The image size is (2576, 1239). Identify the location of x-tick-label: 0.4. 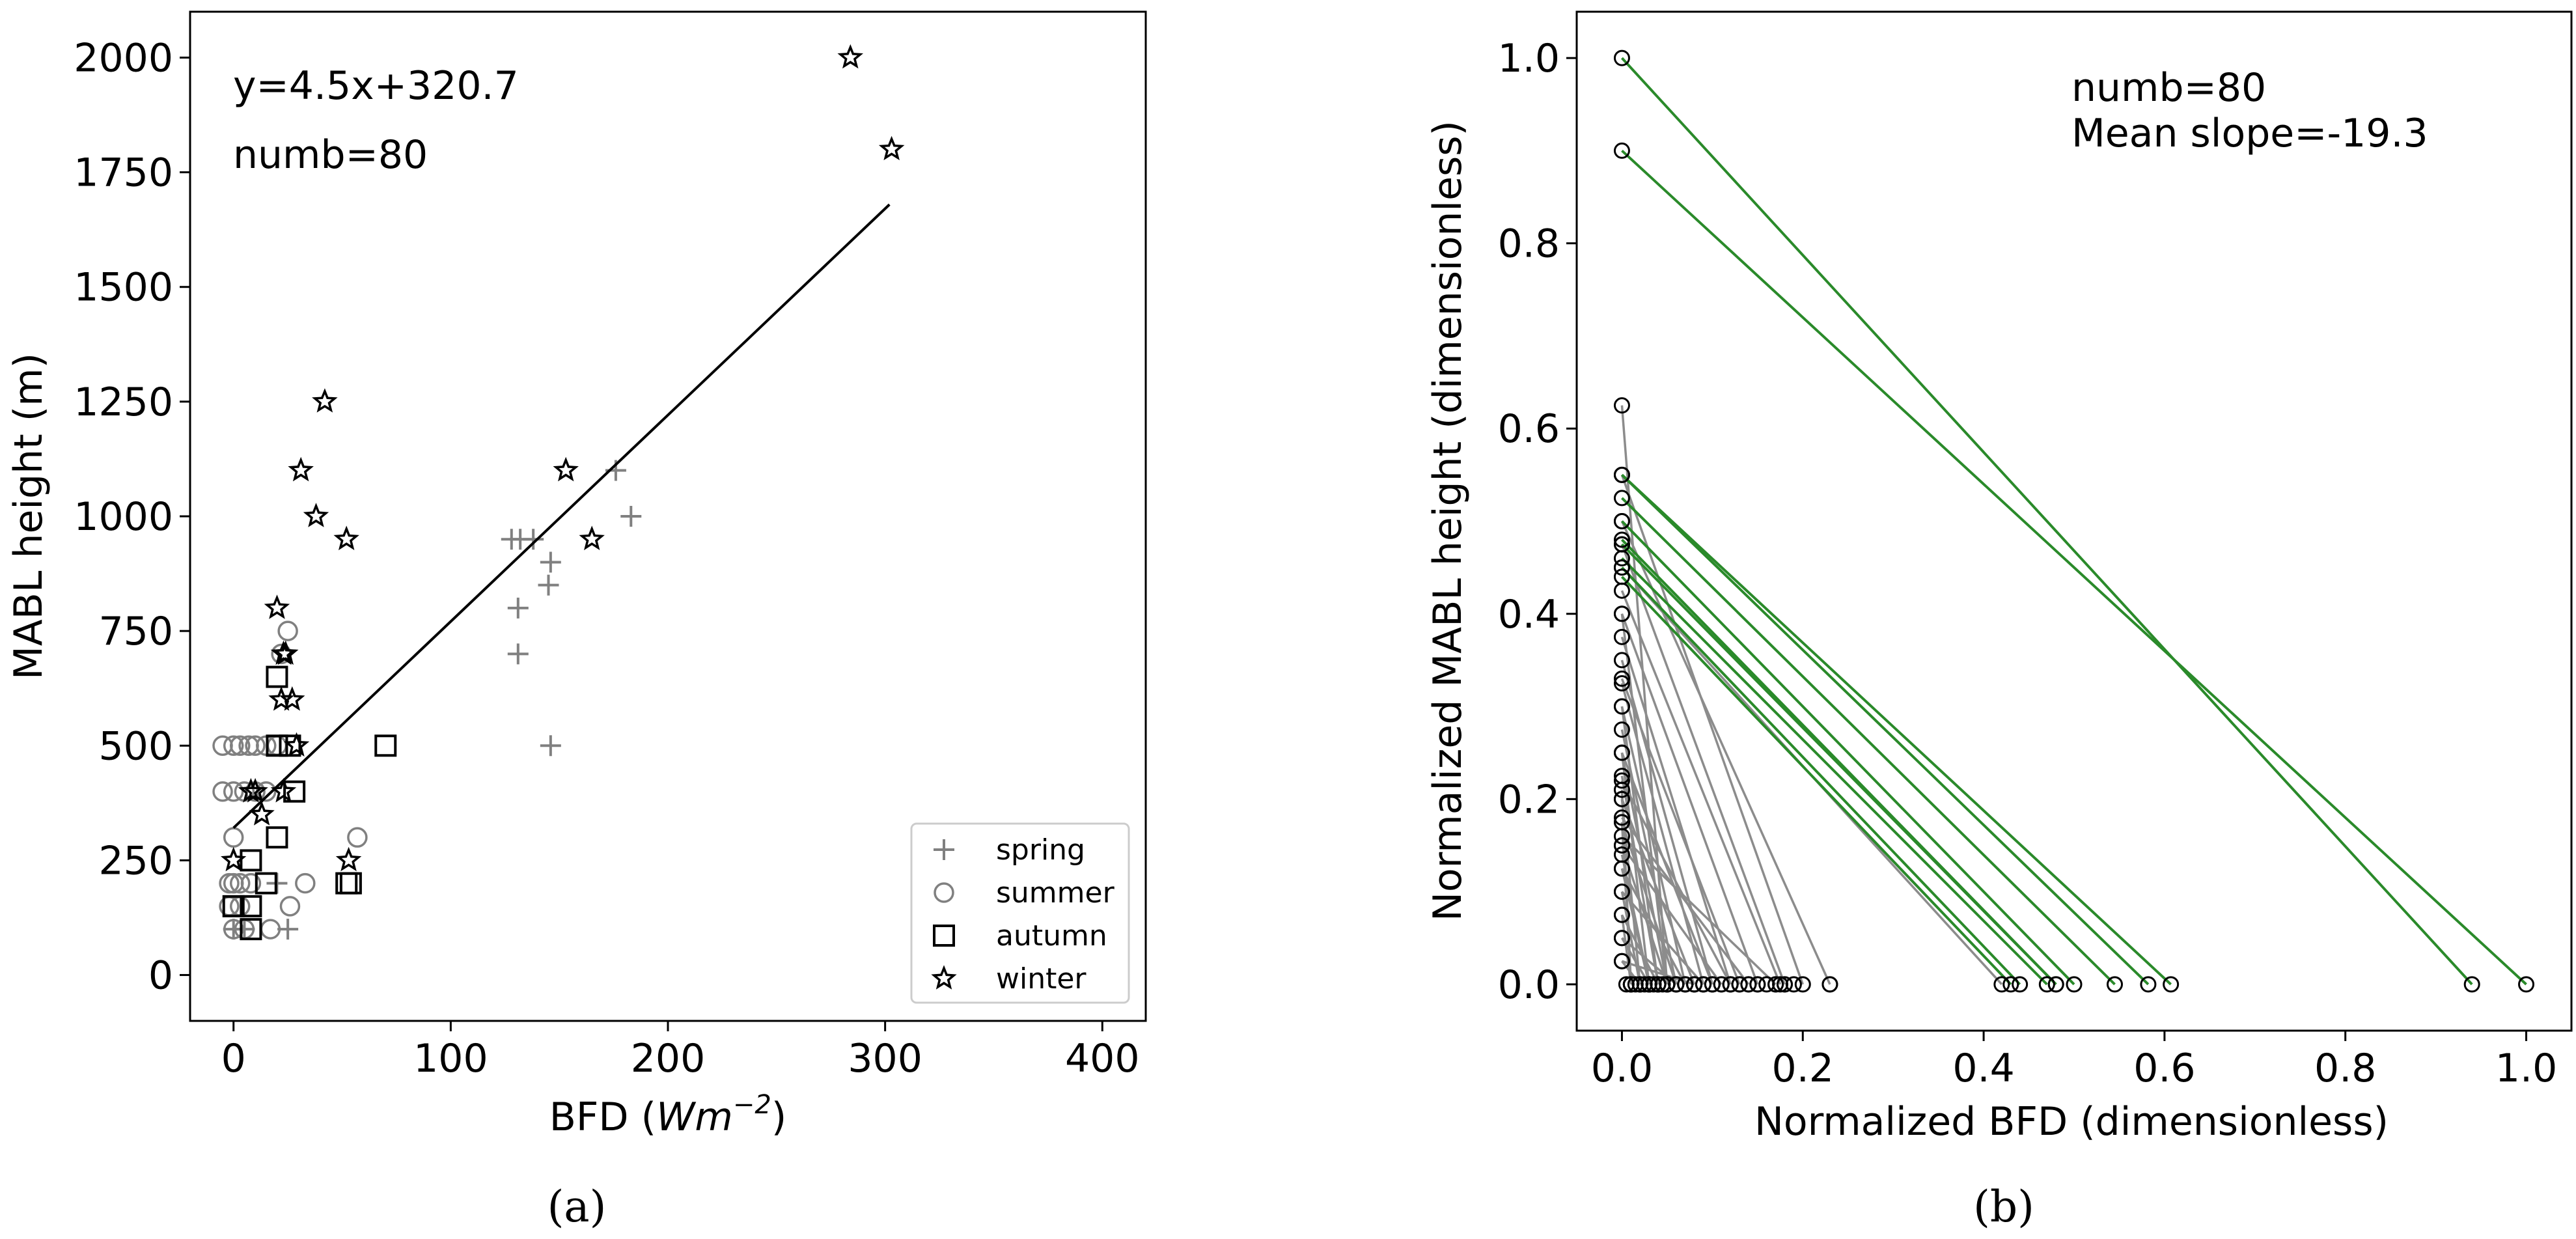
(1983, 1069).